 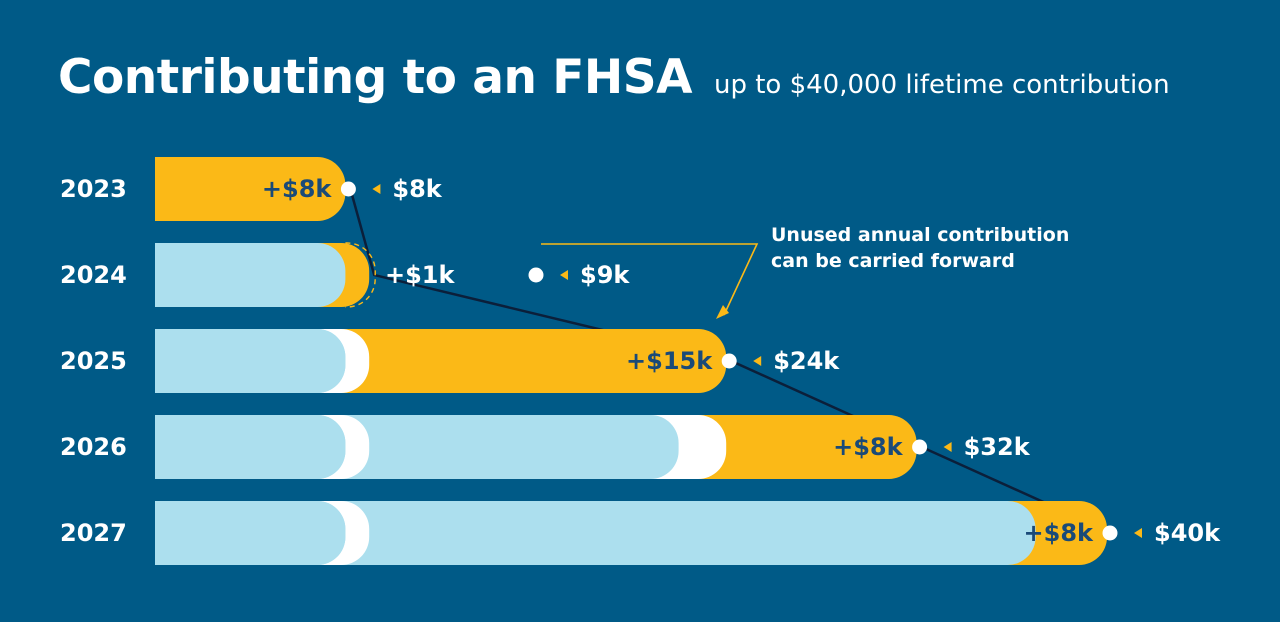 I want to click on new-segment-2023, so click(x=250, y=189).